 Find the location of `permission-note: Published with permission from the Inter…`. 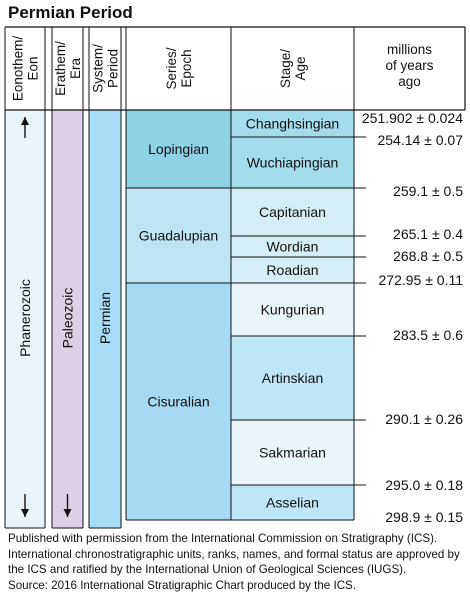

permission-note: Published with permission from the Inter… is located at coordinates (234, 554).